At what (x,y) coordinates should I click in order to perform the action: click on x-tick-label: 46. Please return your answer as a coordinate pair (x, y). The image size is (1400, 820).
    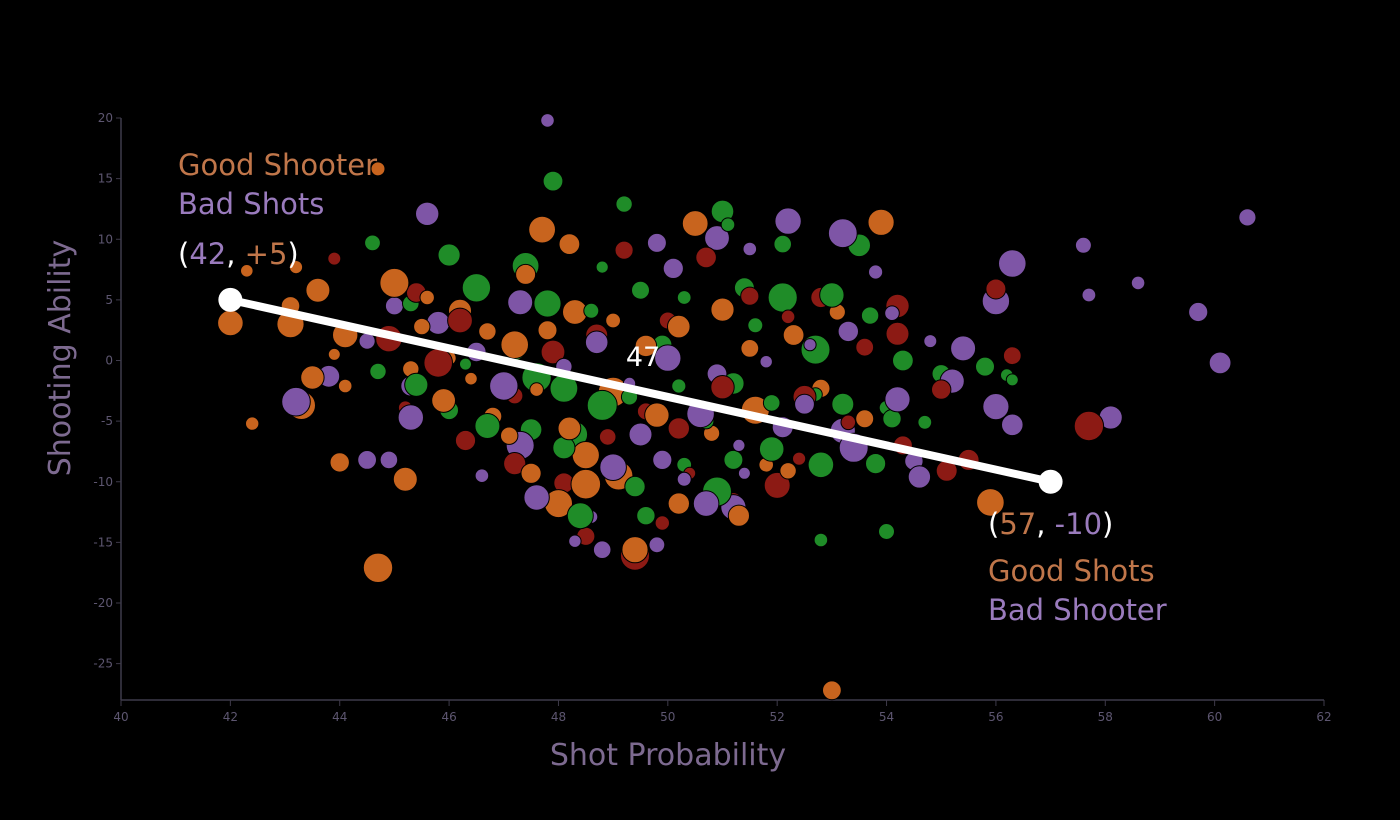
    Looking at the image, I should click on (448, 717).